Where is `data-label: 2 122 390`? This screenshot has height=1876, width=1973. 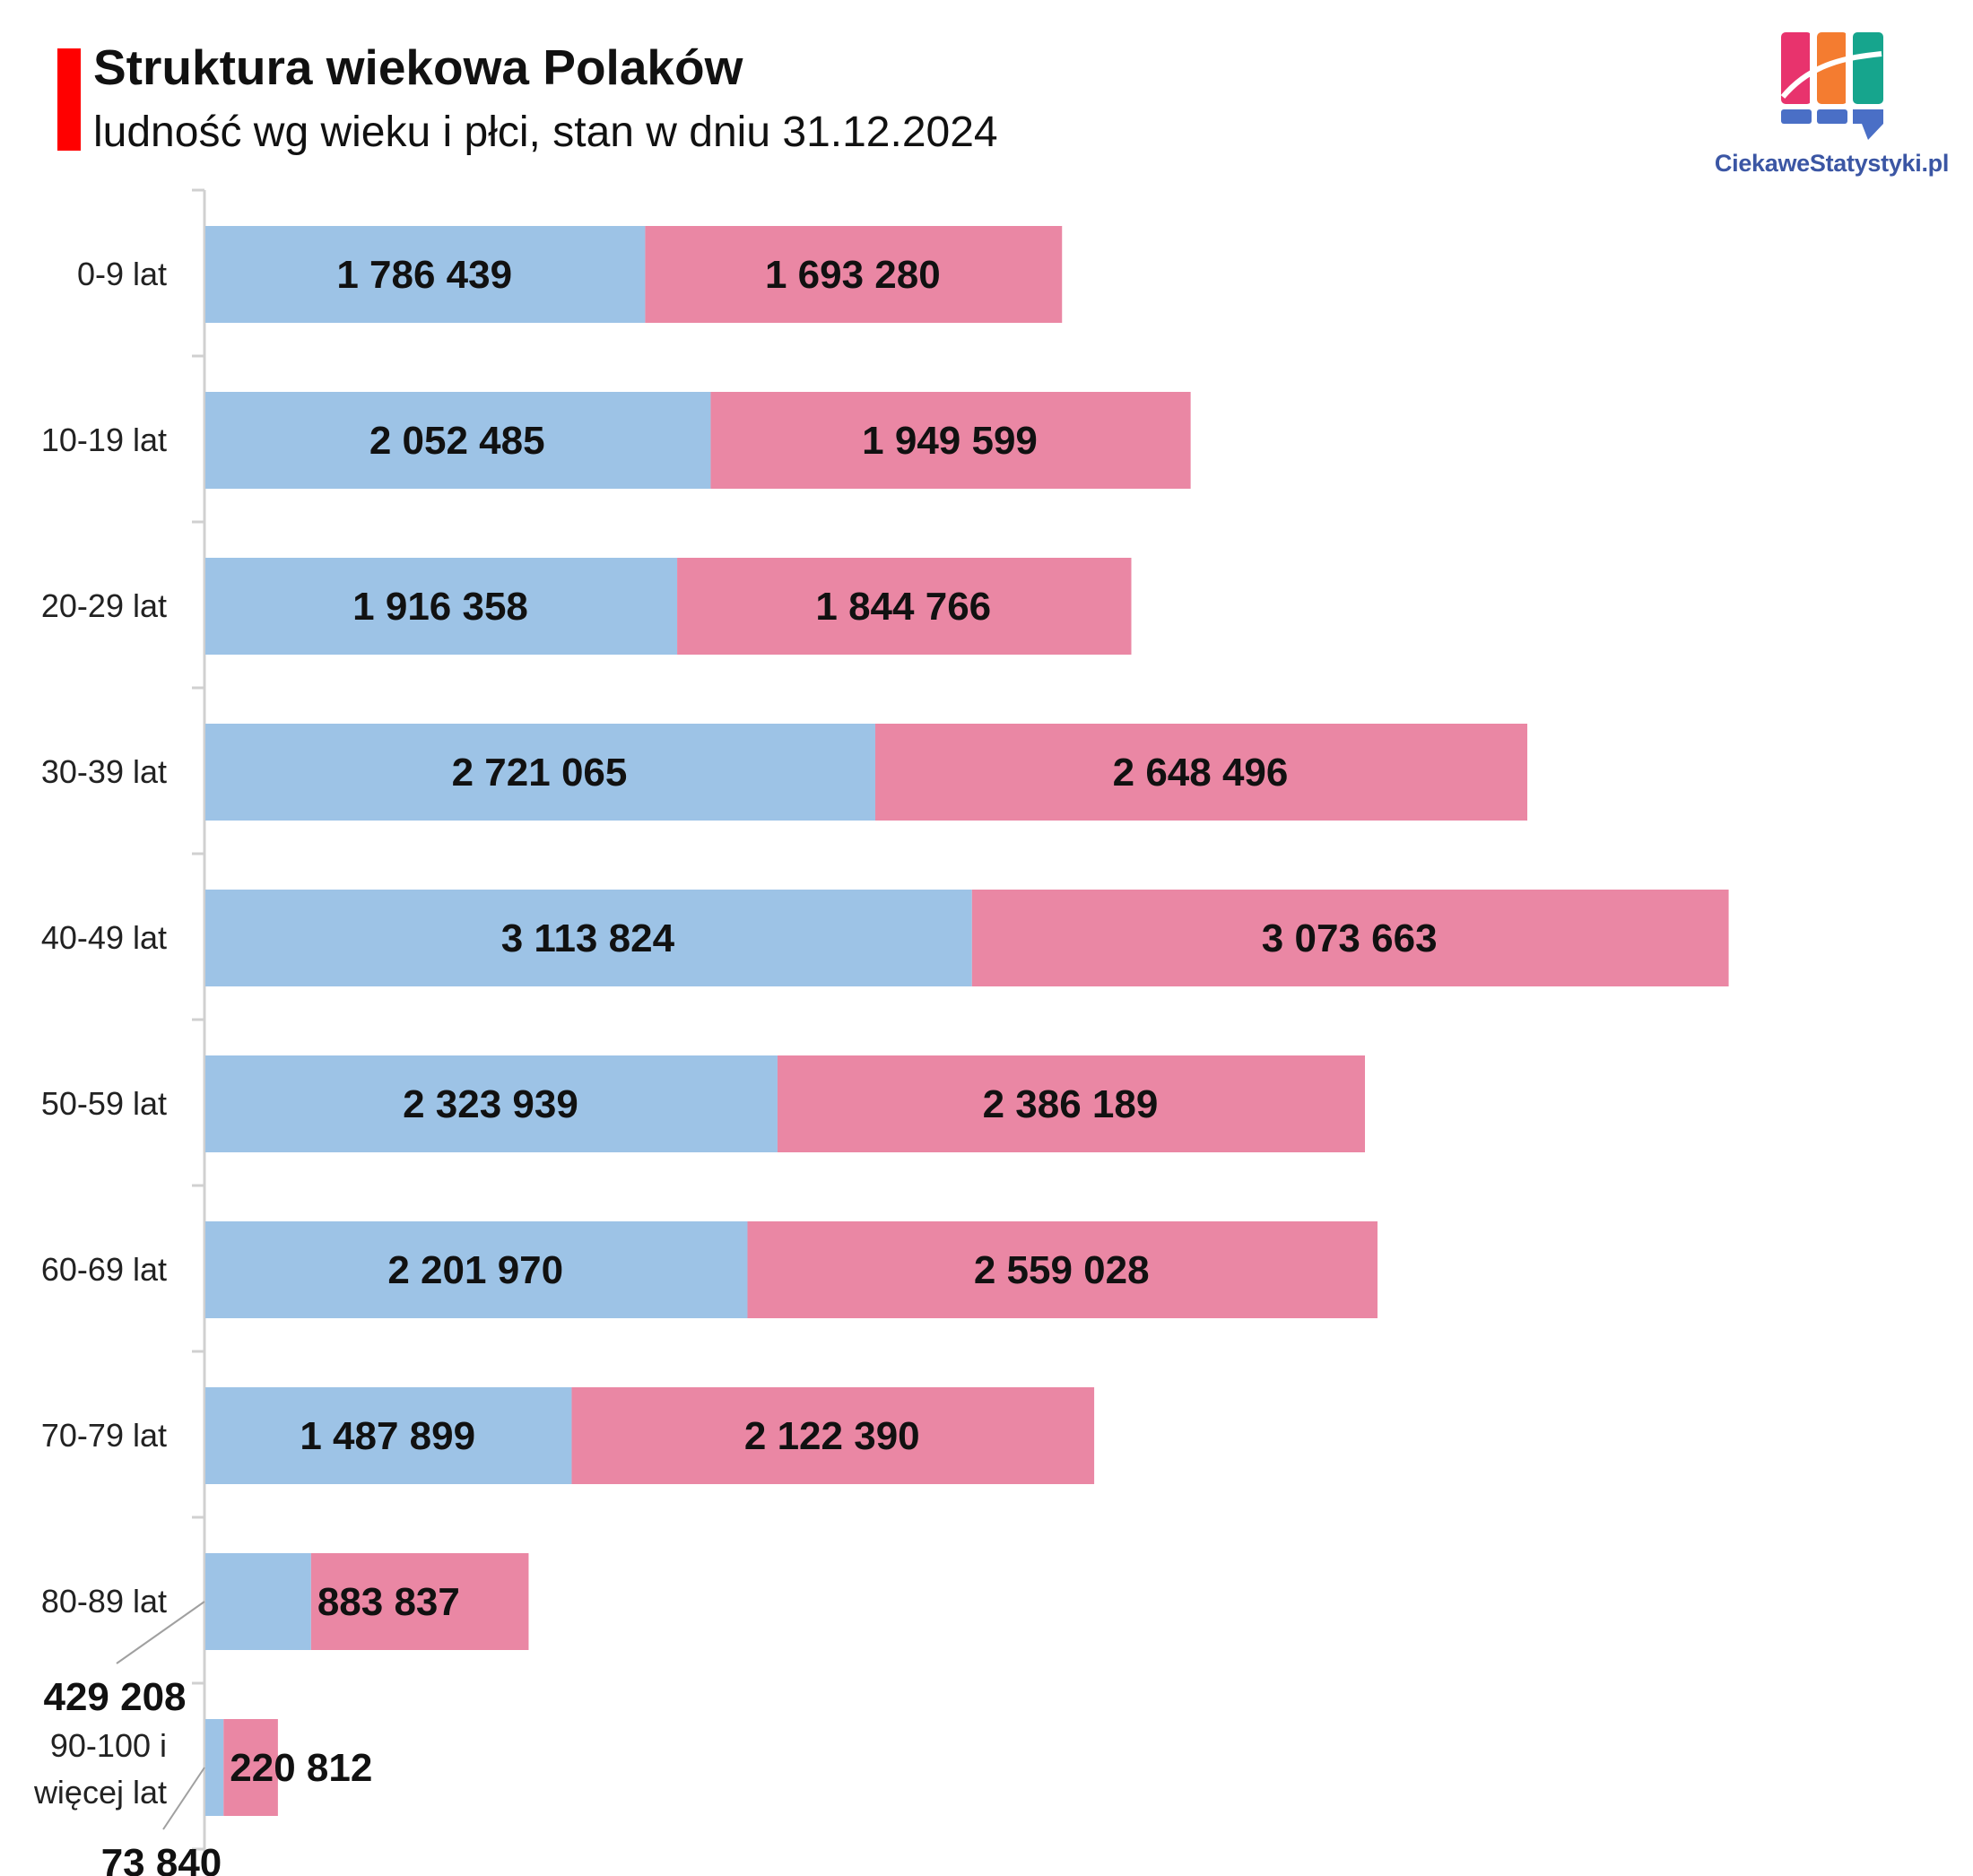
data-label: 2 122 390 is located at coordinates (832, 1436).